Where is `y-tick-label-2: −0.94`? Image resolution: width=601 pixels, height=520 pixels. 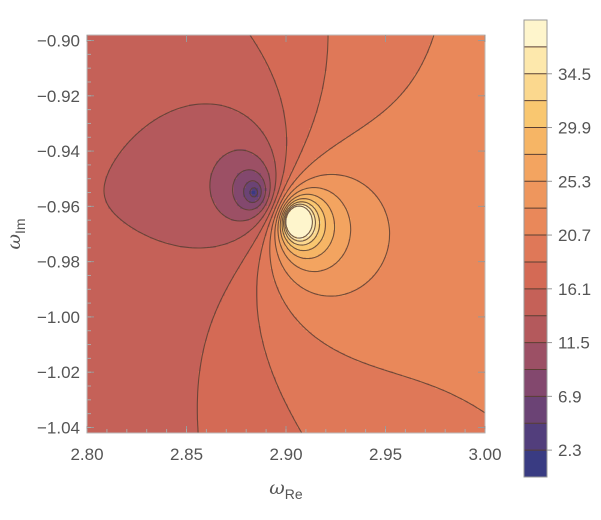 y-tick-label-2: −0.94 is located at coordinates (58, 151).